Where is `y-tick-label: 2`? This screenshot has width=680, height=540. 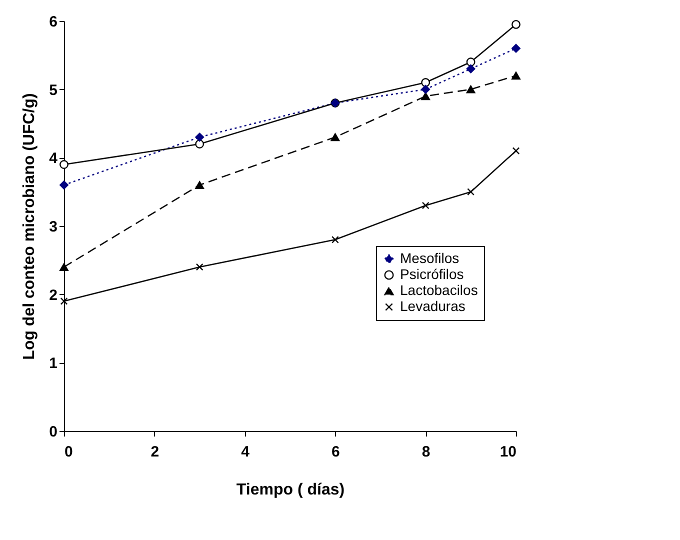
y-tick-label: 2 is located at coordinates (53, 295).